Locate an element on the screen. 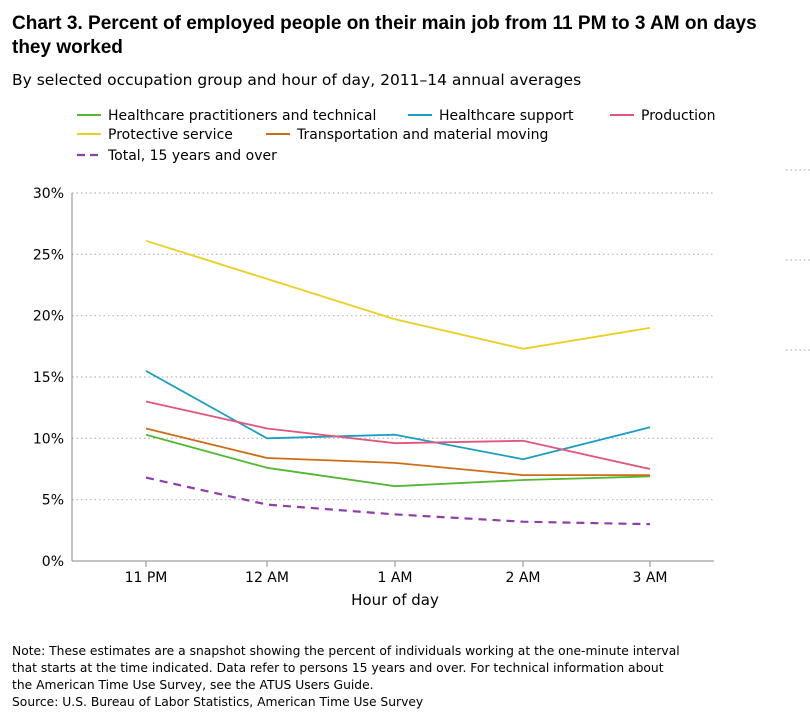 This screenshot has width=810, height=718. legend-label: Protective service is located at coordinates (170, 135).